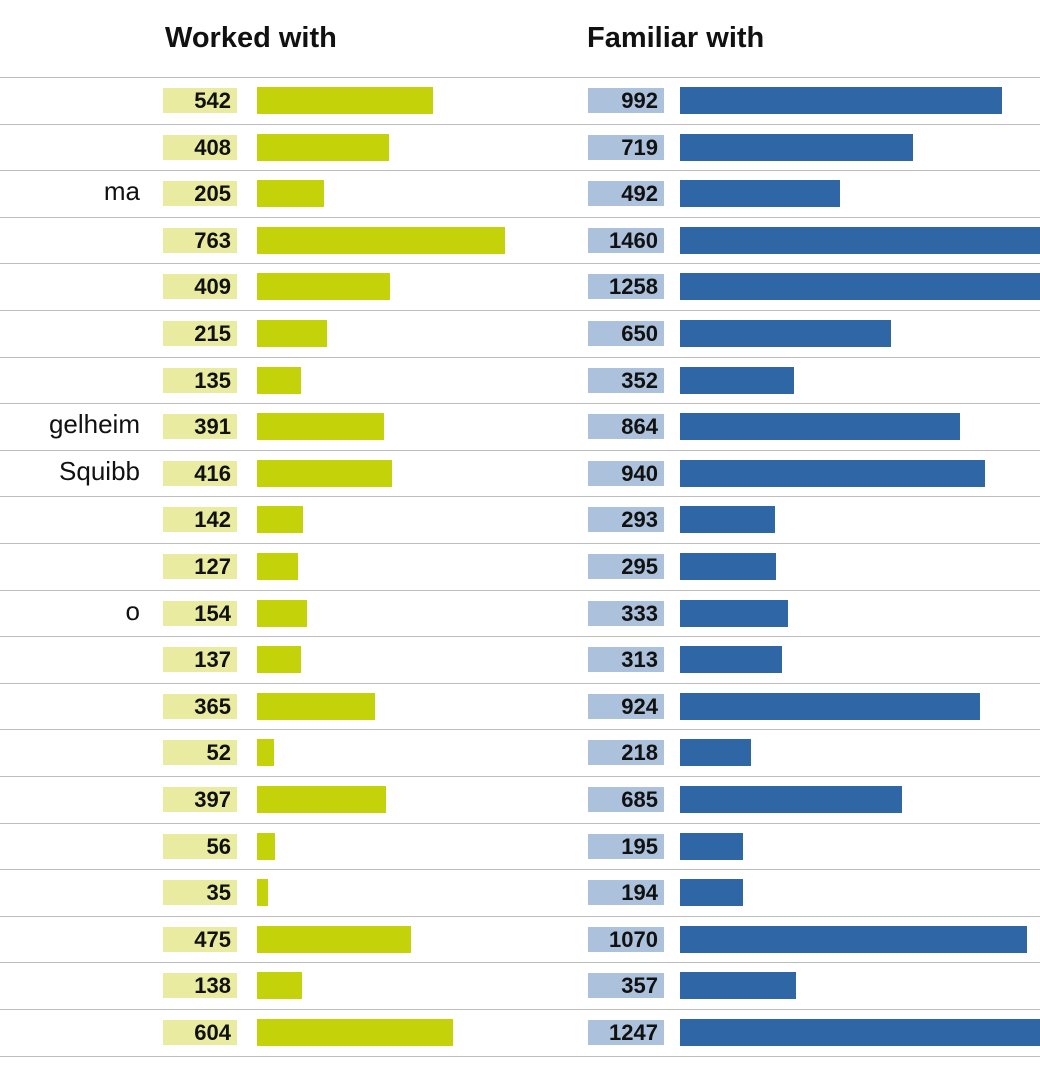 This screenshot has width=1040, height=1084. What do you see at coordinates (520, 985) in the screenshot?
I see `chart-row: 138 357` at bounding box center [520, 985].